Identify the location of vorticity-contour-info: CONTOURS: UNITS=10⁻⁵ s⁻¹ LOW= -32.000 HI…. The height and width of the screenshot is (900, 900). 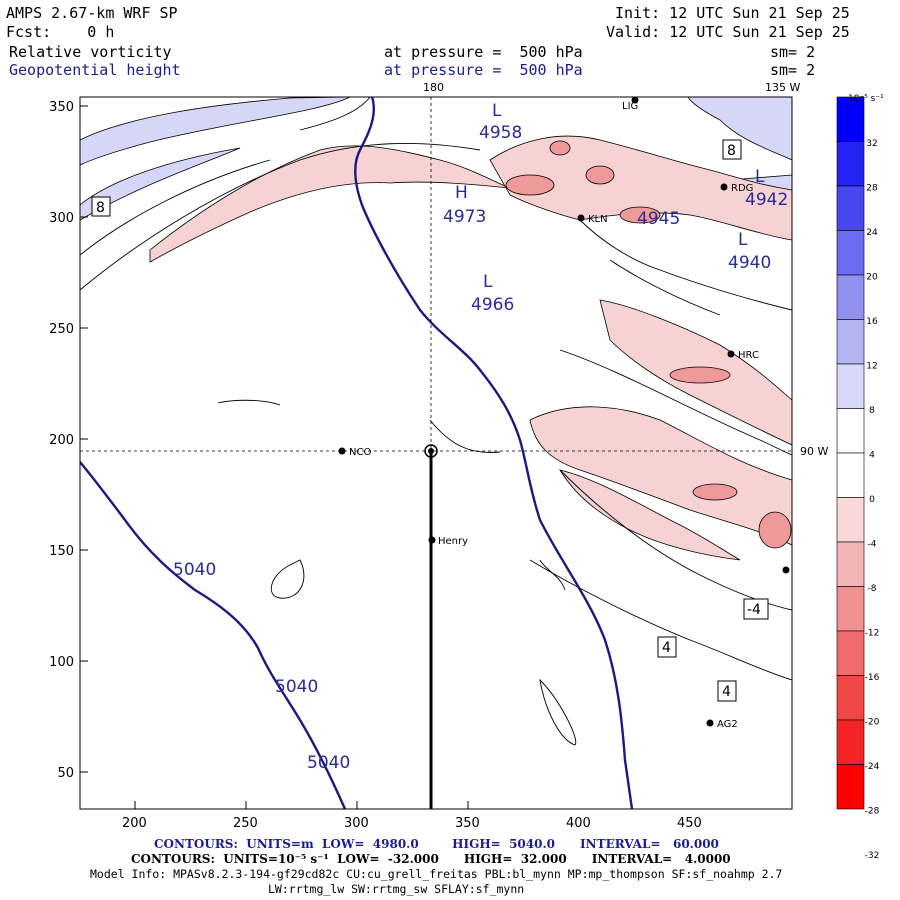
(431, 859).